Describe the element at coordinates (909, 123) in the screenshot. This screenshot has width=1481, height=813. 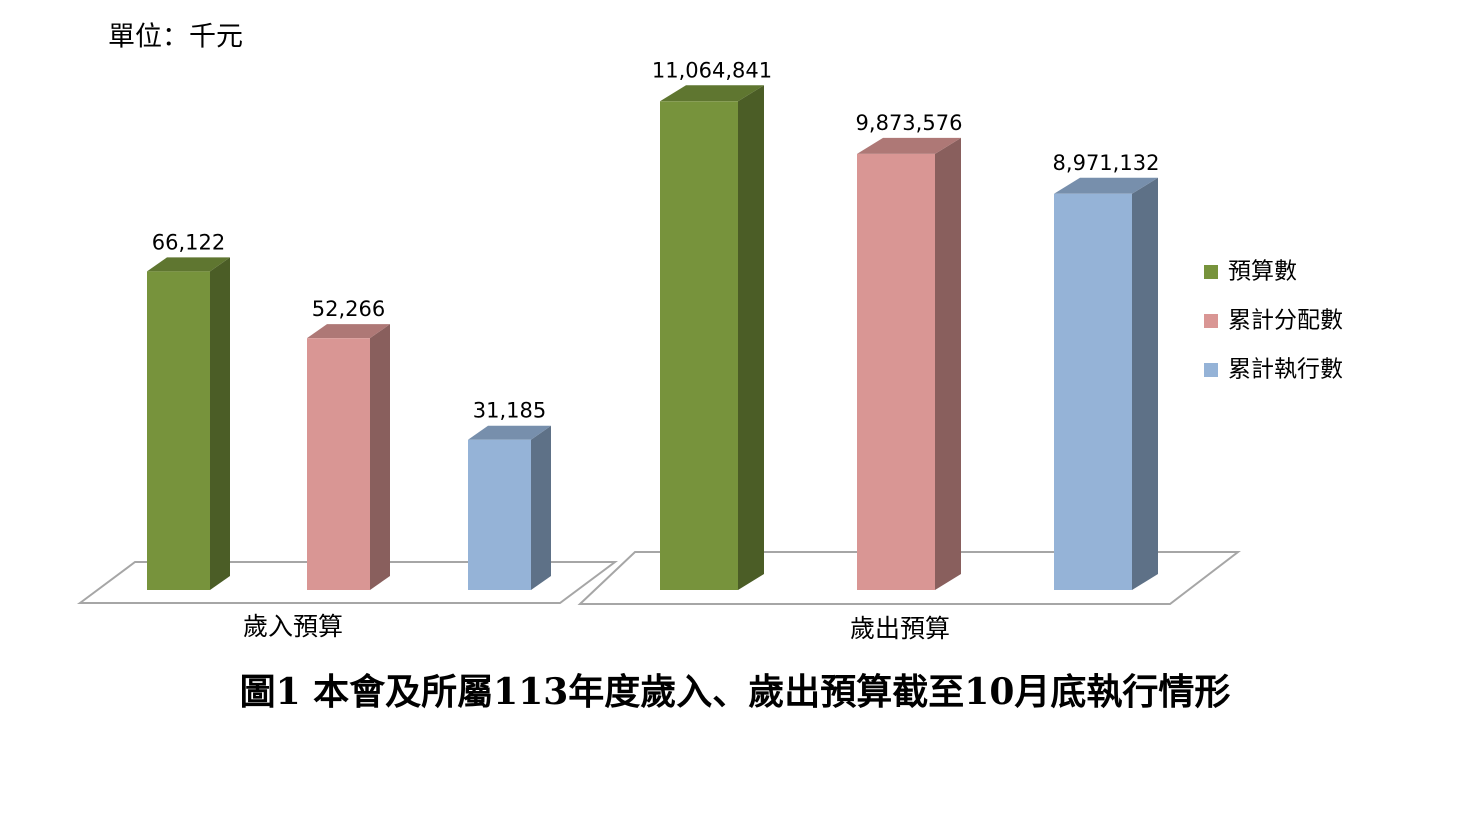
I see `data-label: 9,873,576` at that location.